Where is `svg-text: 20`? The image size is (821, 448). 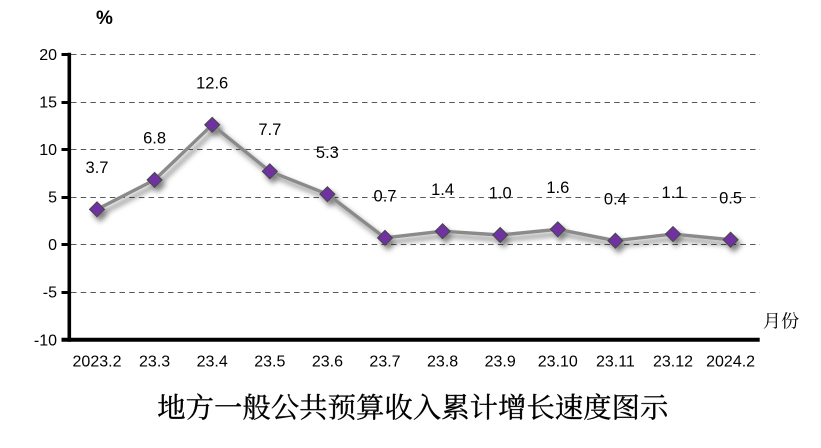 svg-text: 20 is located at coordinates (48, 55).